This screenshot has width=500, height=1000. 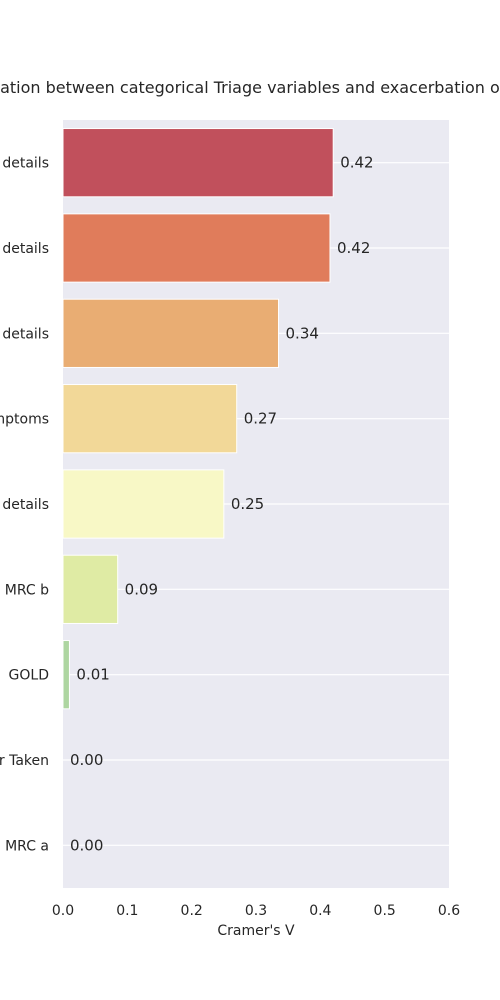 I want to click on x-tick-label: 0.6, so click(x=449, y=911).